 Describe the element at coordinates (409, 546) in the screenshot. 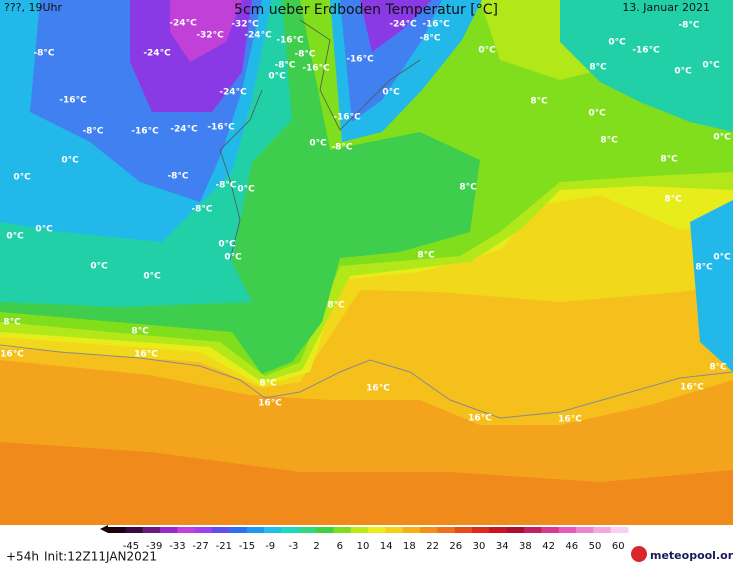

I see `colorbar-label: 18` at that location.